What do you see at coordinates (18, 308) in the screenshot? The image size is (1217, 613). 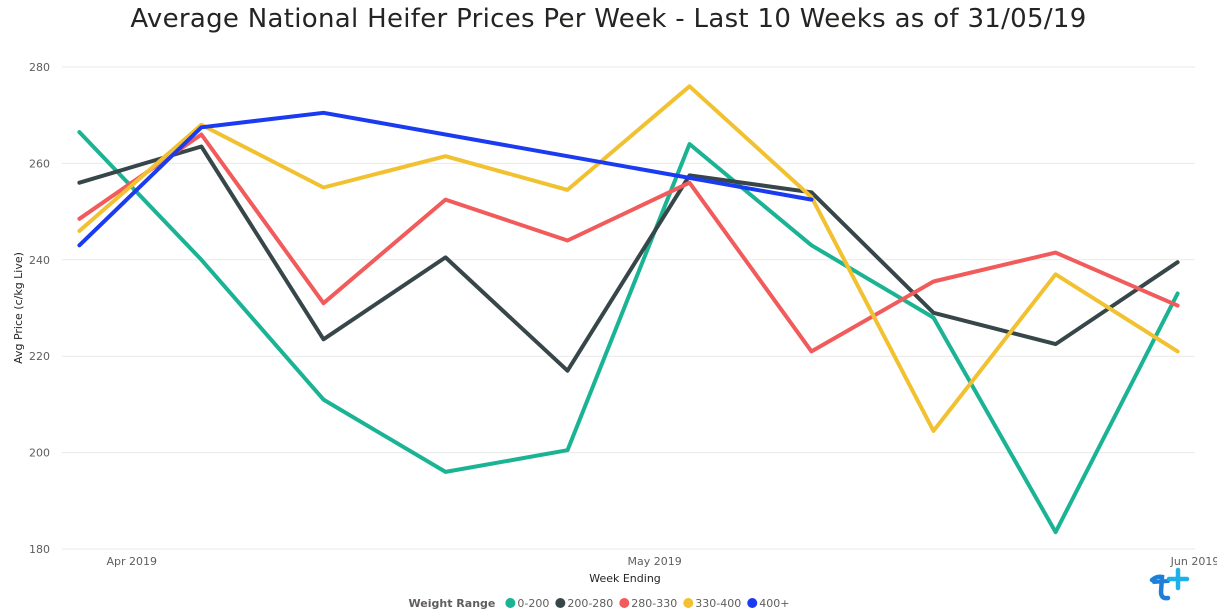 I see `y-axis-title: Avg Price (c/kg Live)` at bounding box center [18, 308].